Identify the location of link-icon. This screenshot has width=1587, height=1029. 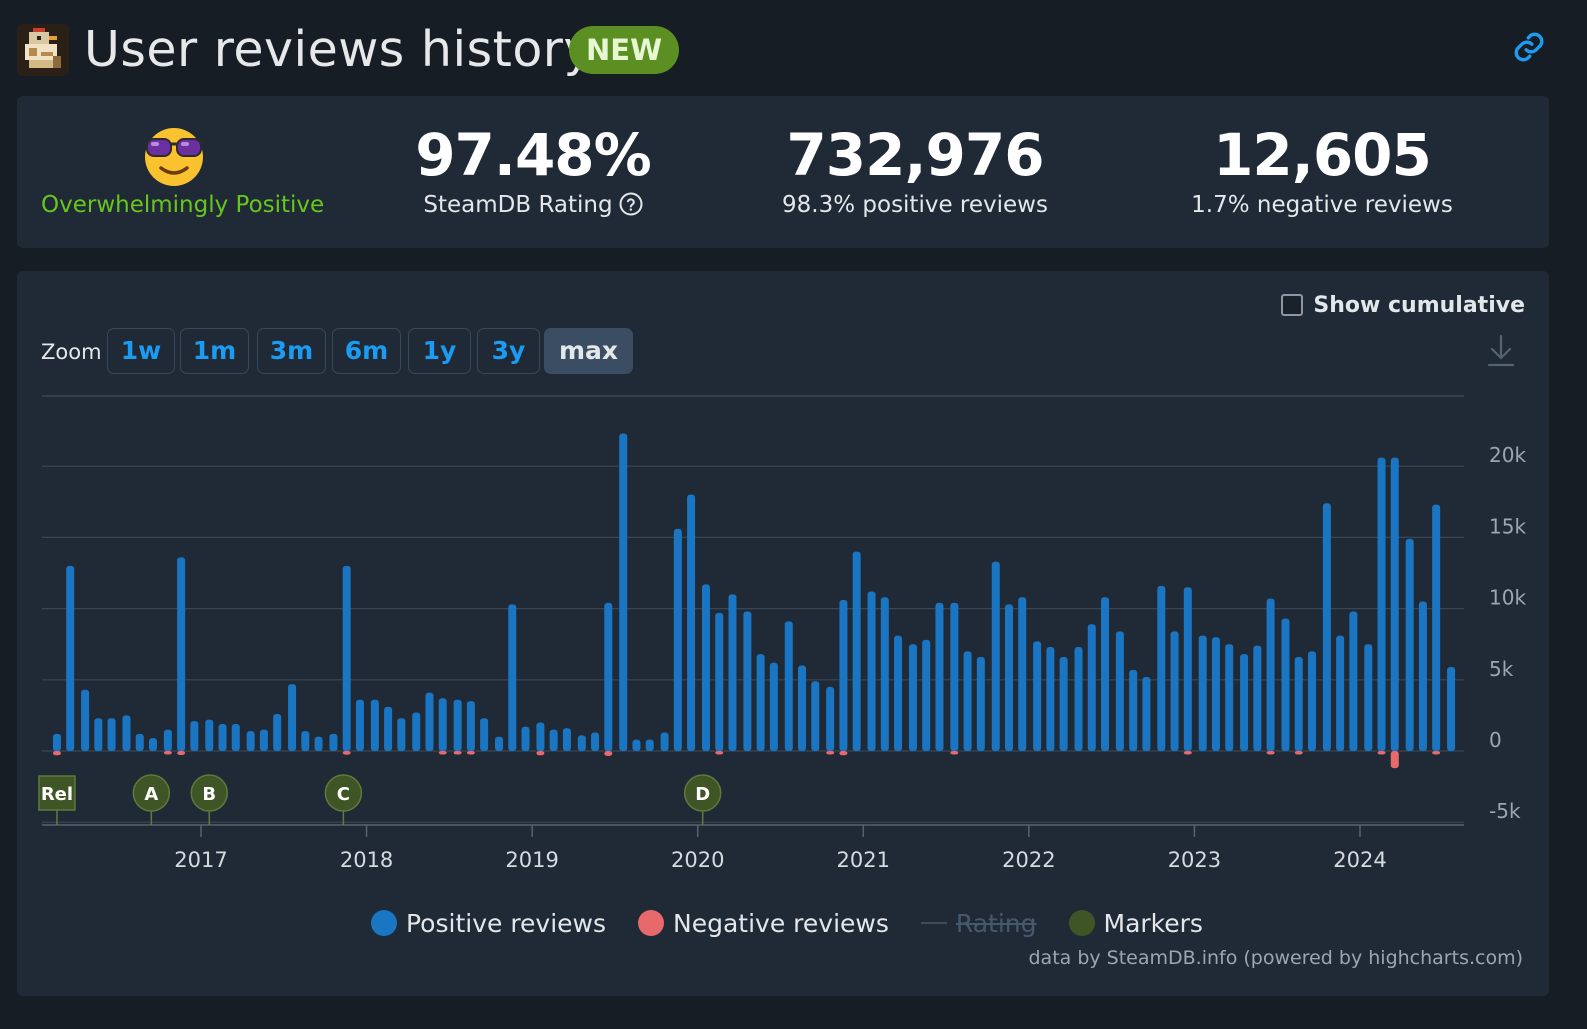
(1529, 47).